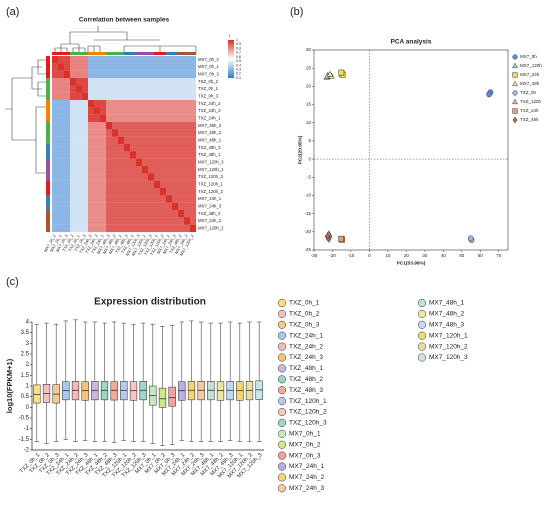  I want to click on row-label: MX7_0h_1, so click(208, 66).